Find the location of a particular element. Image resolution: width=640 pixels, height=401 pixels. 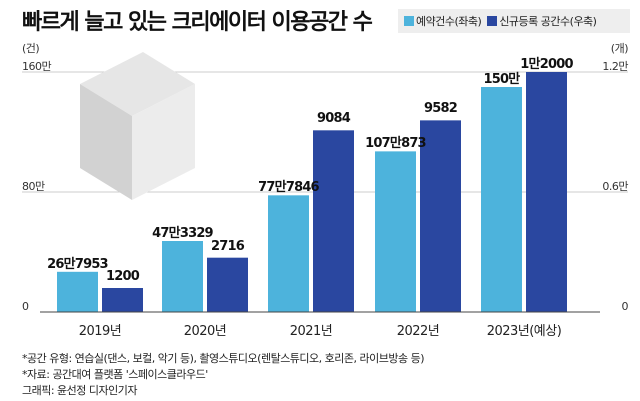

data-label: 9582 is located at coordinates (441, 109).